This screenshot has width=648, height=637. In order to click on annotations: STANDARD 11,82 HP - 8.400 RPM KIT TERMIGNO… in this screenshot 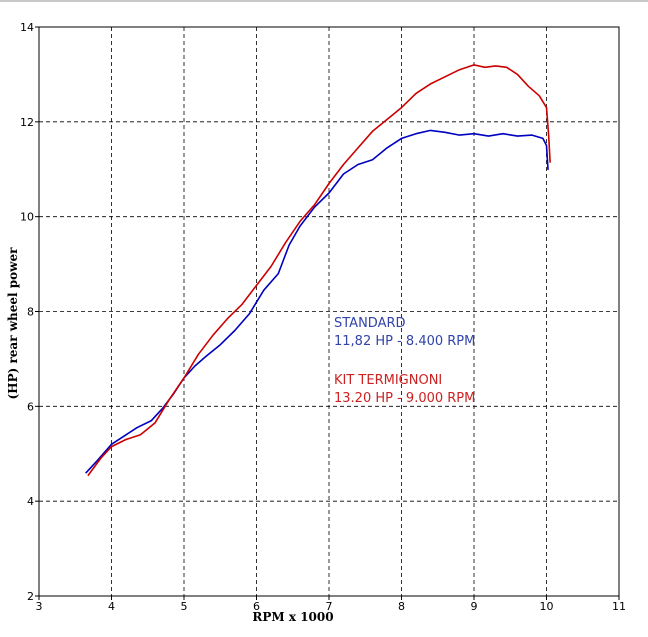, I will do `click(404, 361)`.